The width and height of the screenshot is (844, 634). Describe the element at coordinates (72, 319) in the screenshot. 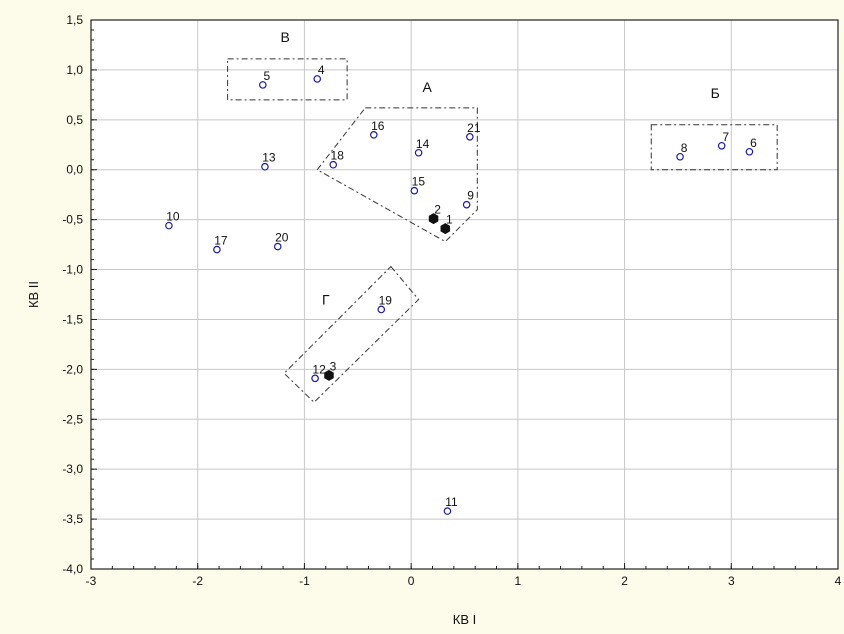

I see `y-tick-label: -1,5` at that location.